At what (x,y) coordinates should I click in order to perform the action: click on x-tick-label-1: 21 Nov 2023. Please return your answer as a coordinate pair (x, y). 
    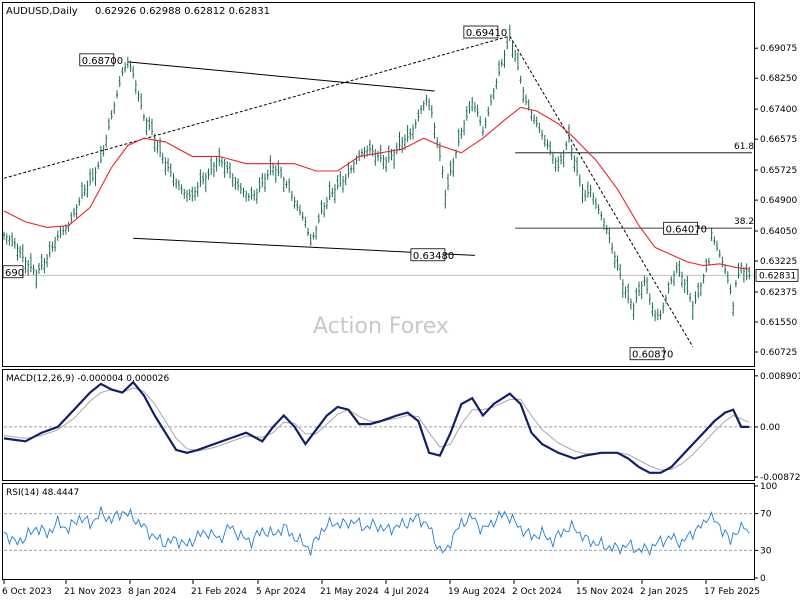
    Looking at the image, I should click on (93, 592).